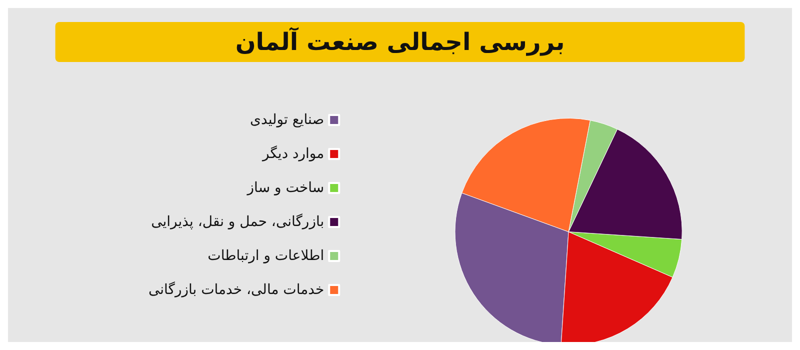 This screenshot has width=800, height=350. What do you see at coordinates (285, 188) in the screenshot?
I see `legend-label: ساخت و ساز` at bounding box center [285, 188].